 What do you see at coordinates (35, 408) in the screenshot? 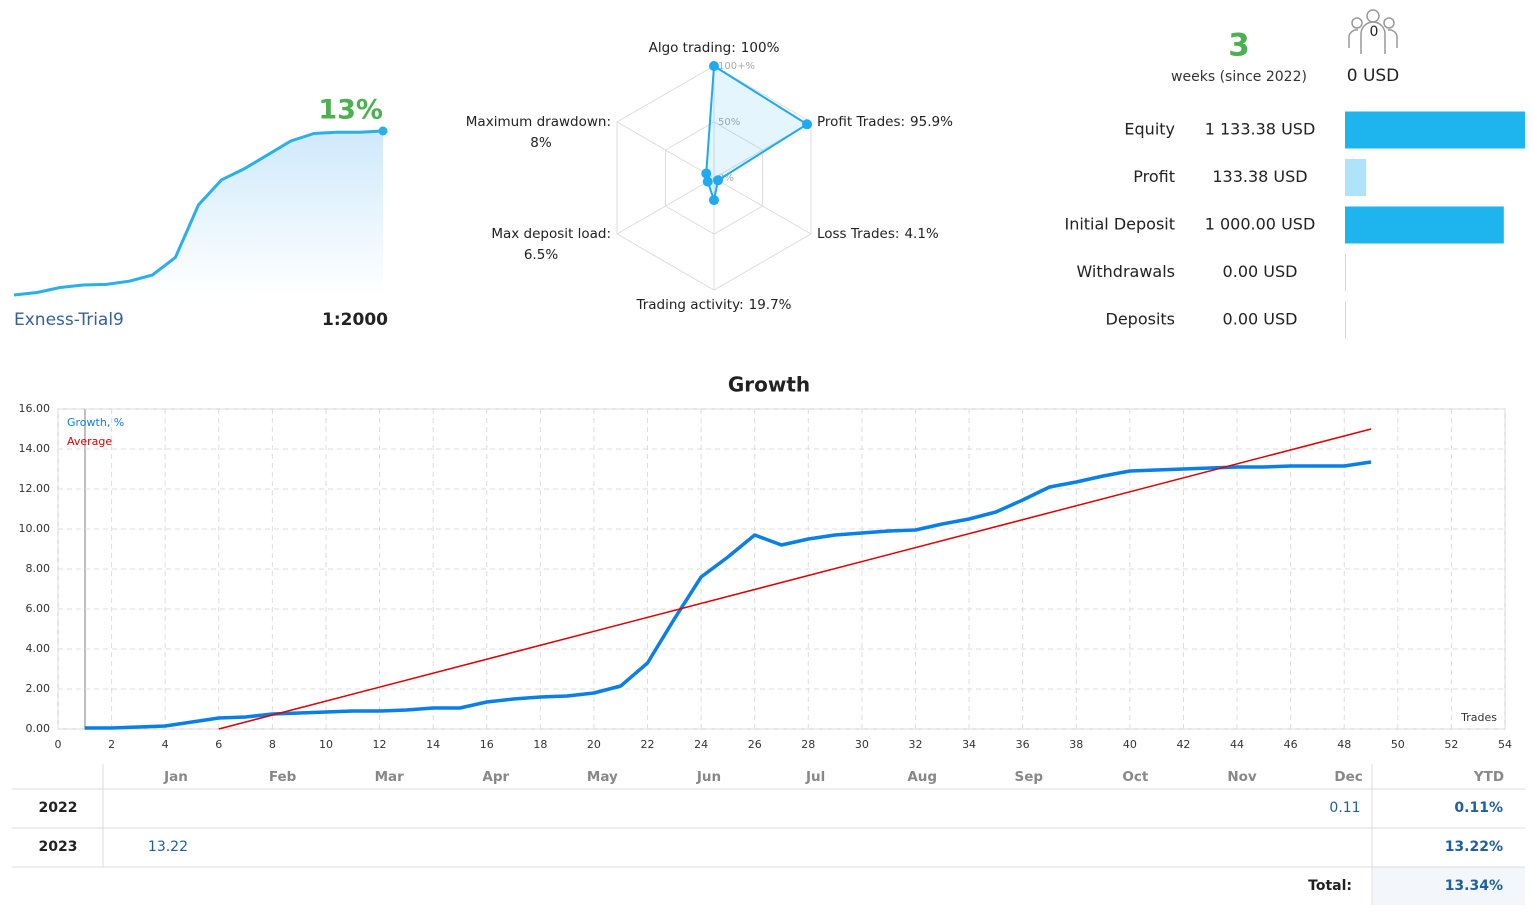
I see `y-tick-label: 16.00` at bounding box center [35, 408].